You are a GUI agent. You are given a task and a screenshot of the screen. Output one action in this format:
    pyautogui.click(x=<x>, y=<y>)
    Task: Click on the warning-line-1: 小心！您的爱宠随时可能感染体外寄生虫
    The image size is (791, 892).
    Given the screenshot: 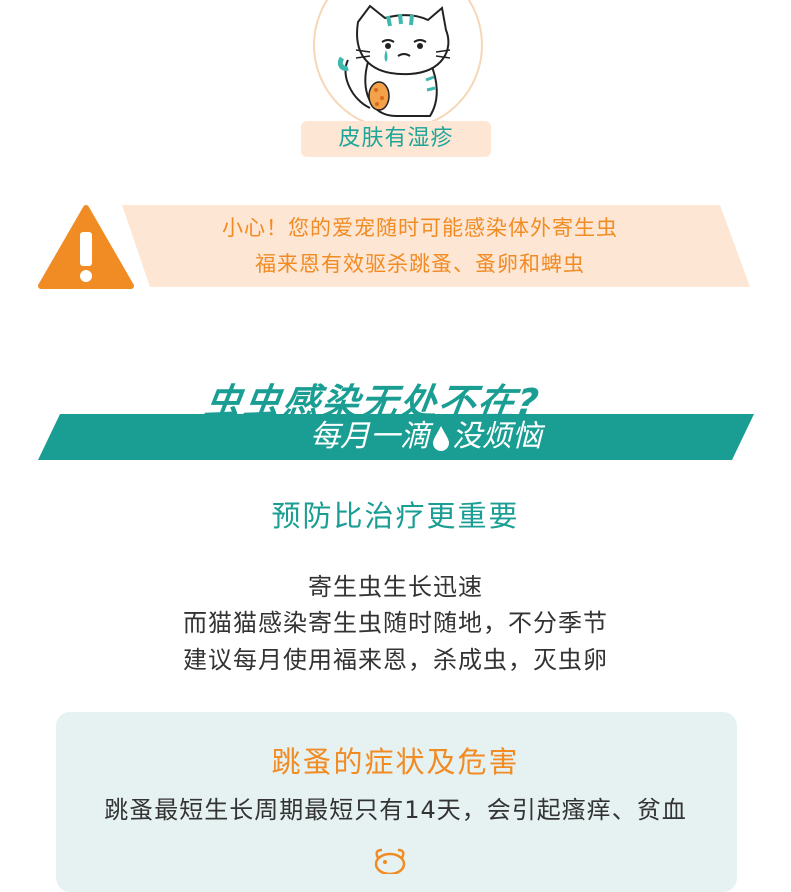 What is the action you would take?
    pyautogui.click(x=420, y=228)
    